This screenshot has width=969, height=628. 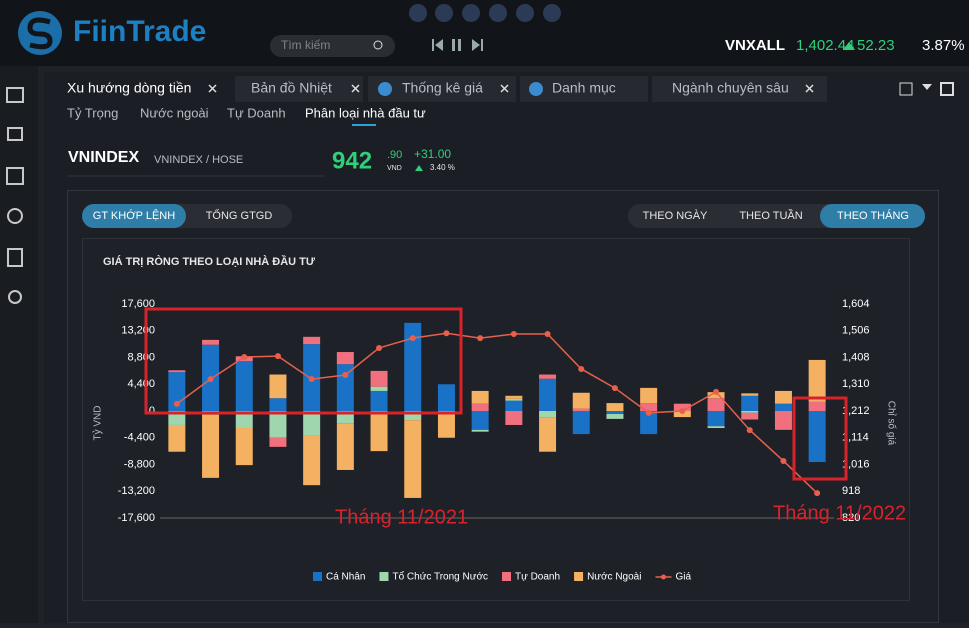 I want to click on toolbar-icons, so click(x=485, y=13).